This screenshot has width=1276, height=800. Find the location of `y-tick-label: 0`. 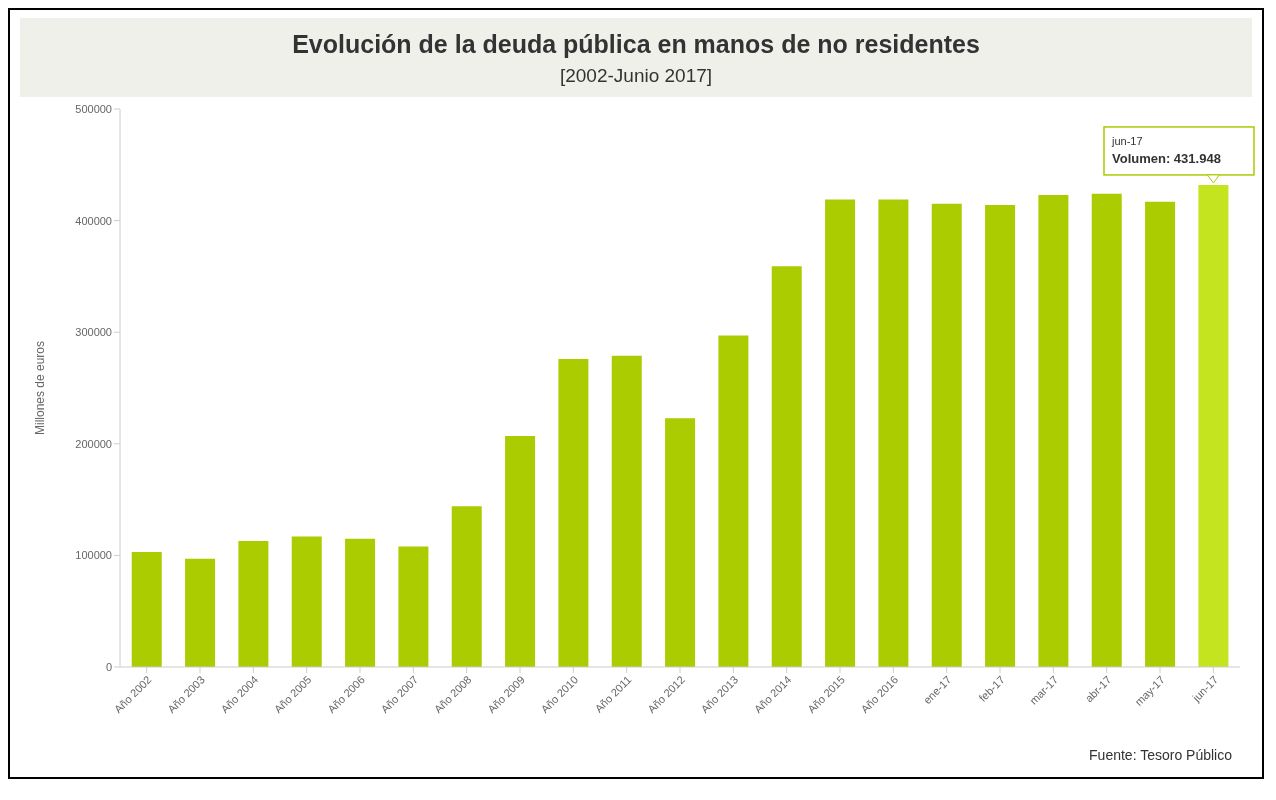

y-tick-label: 0 is located at coordinates (108, 666).